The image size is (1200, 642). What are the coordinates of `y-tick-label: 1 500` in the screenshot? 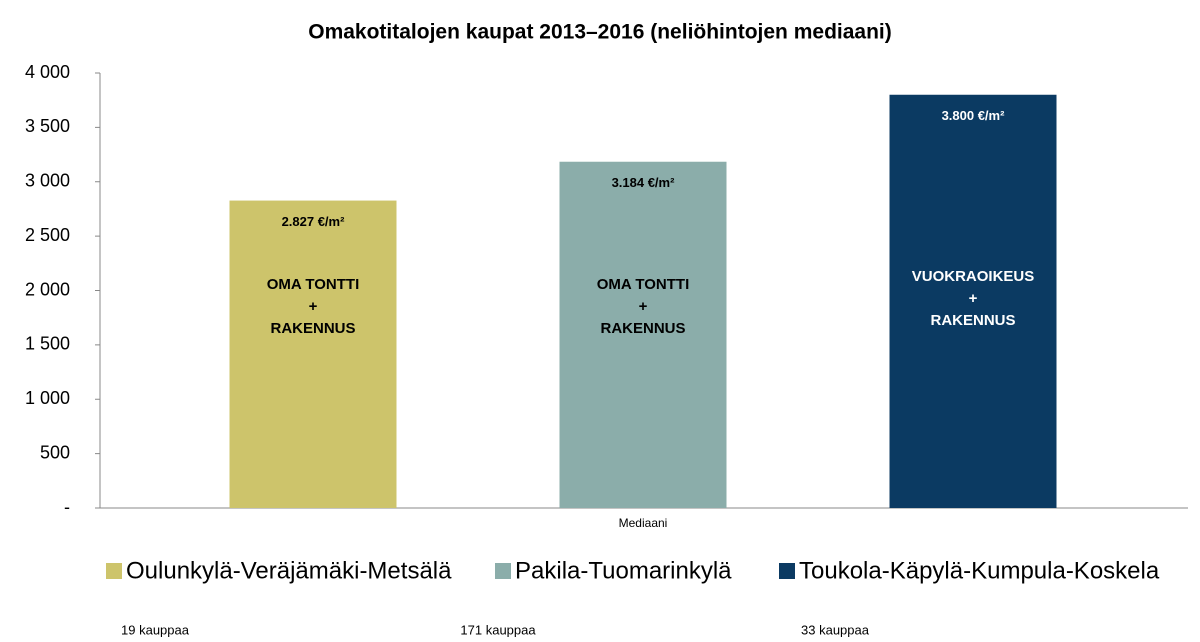 It's located at (47, 344).